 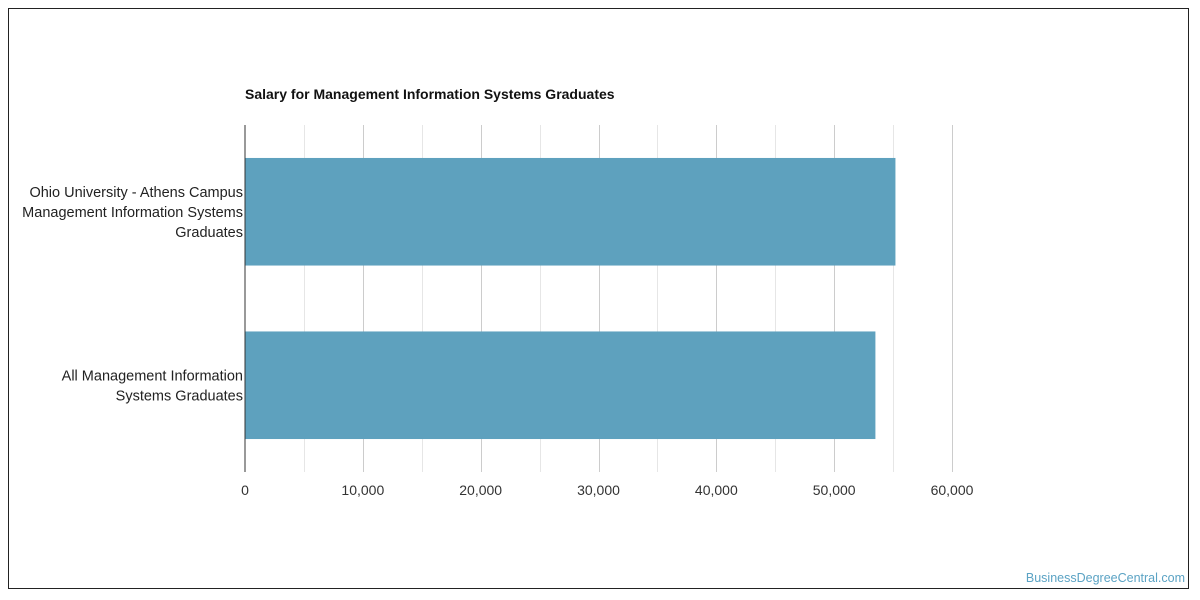 What do you see at coordinates (834, 490) in the screenshot?
I see `x-tick-label: 50,000` at bounding box center [834, 490].